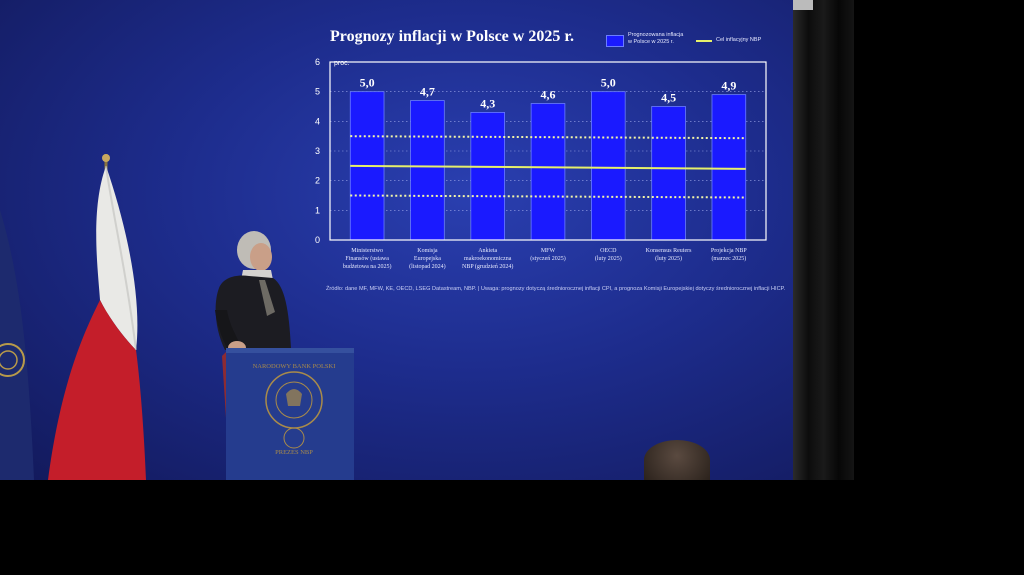 Image resolution: width=1024 pixels, height=575 pixels. I want to click on y-tick-label: 1, so click(317, 210).